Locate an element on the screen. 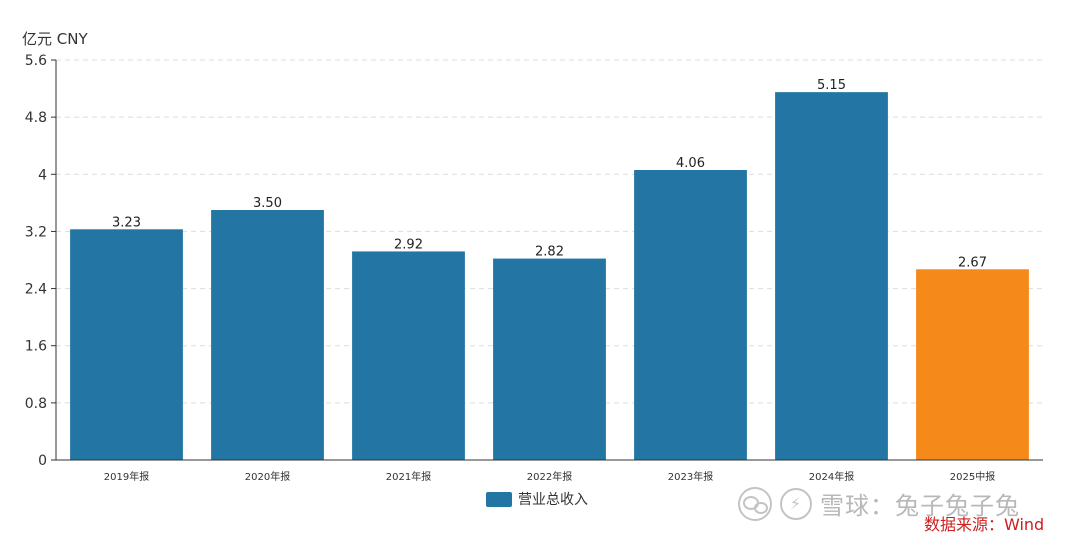 This screenshot has width=1080, height=548. y-tick-label: 4 is located at coordinates (42, 175).